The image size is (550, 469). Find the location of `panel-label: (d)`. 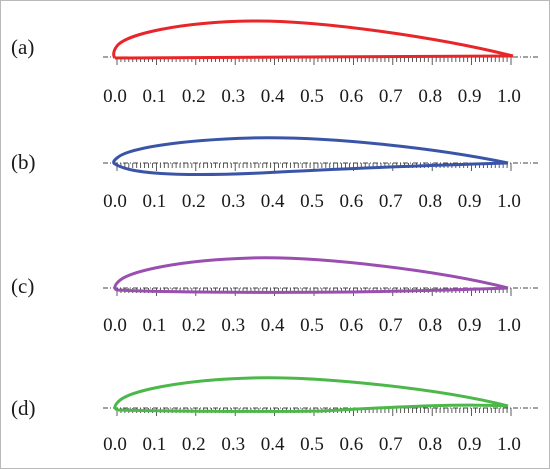

panel-label: (d) is located at coordinates (23, 408).